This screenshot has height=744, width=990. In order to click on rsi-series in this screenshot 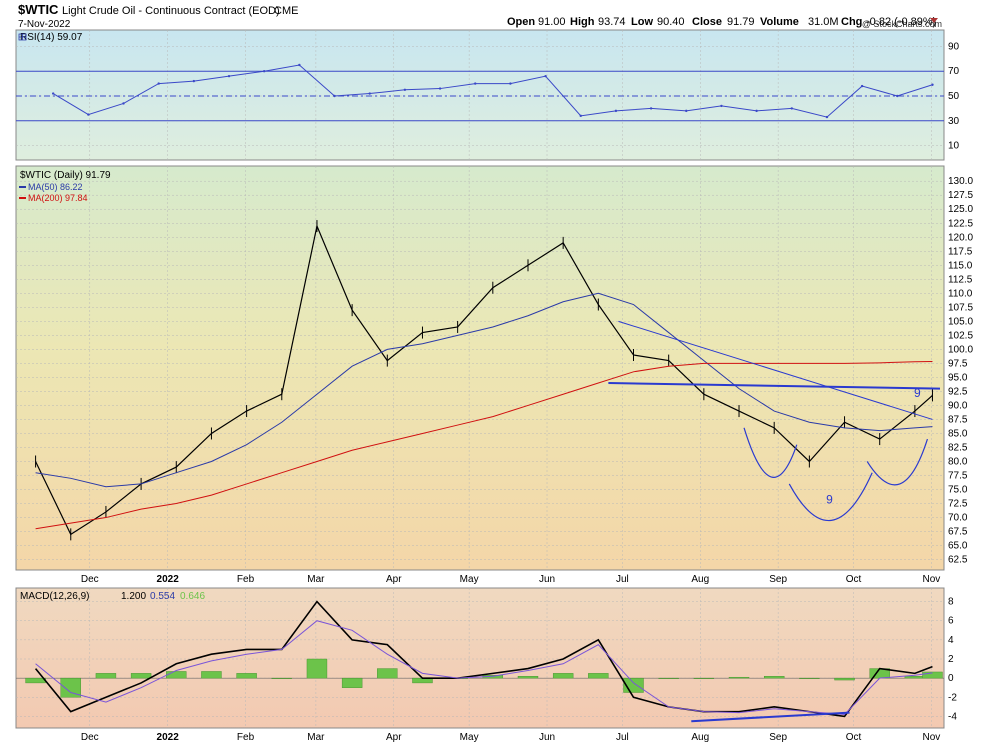, I will do `click(480, 92)`.